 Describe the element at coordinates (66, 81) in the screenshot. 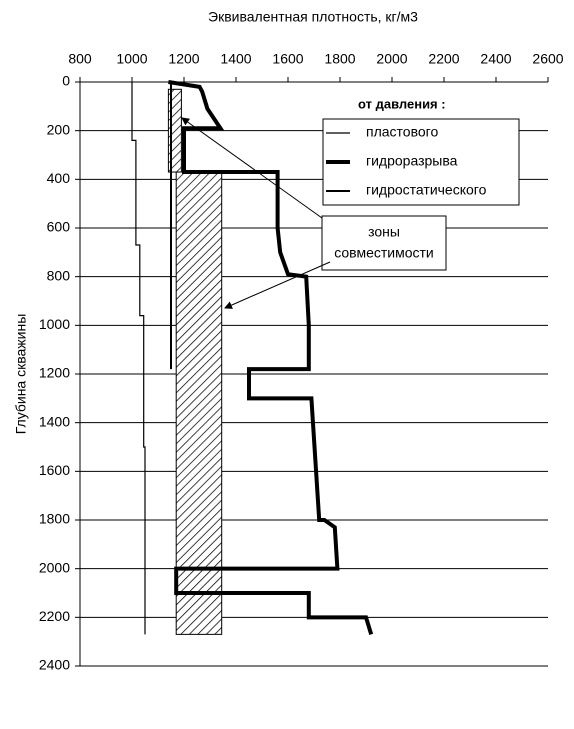

I see `y-tick-label: 0` at that location.